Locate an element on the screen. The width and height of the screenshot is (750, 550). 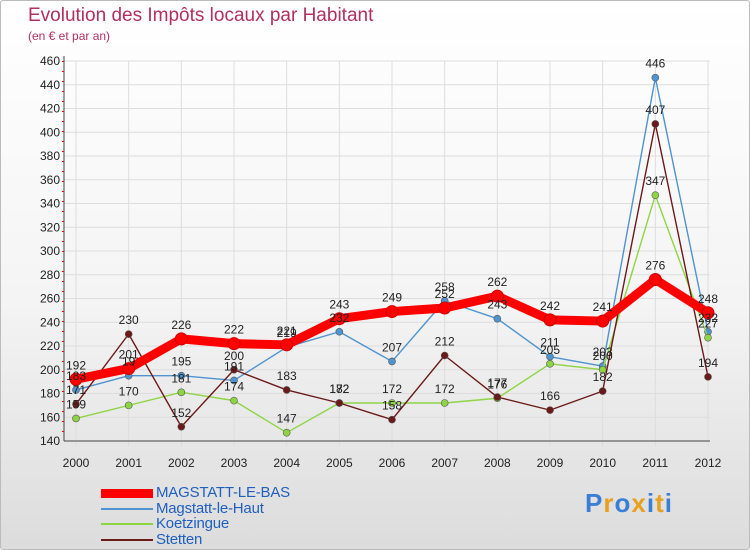
logo-letter: P is located at coordinates (594, 503).